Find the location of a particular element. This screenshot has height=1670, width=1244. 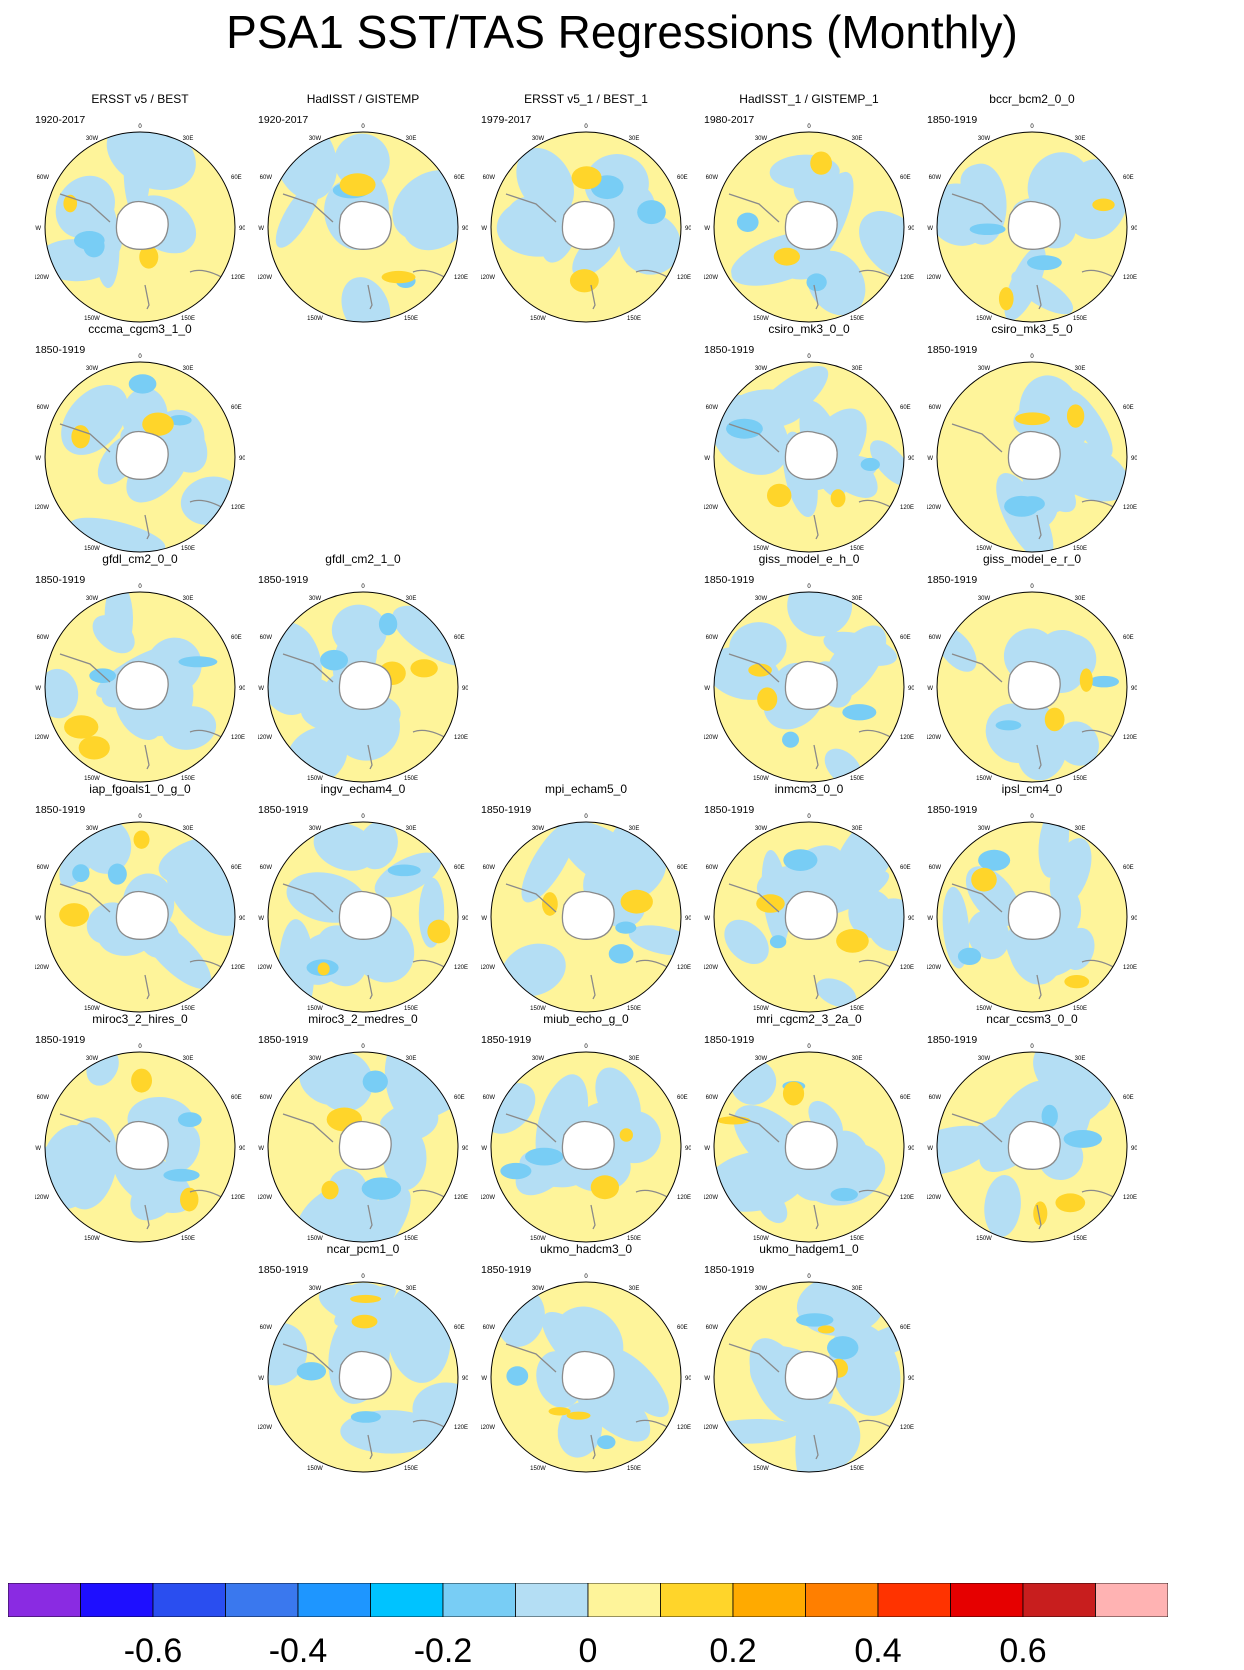

panel-period: 1920-2017 is located at coordinates (283, 120).